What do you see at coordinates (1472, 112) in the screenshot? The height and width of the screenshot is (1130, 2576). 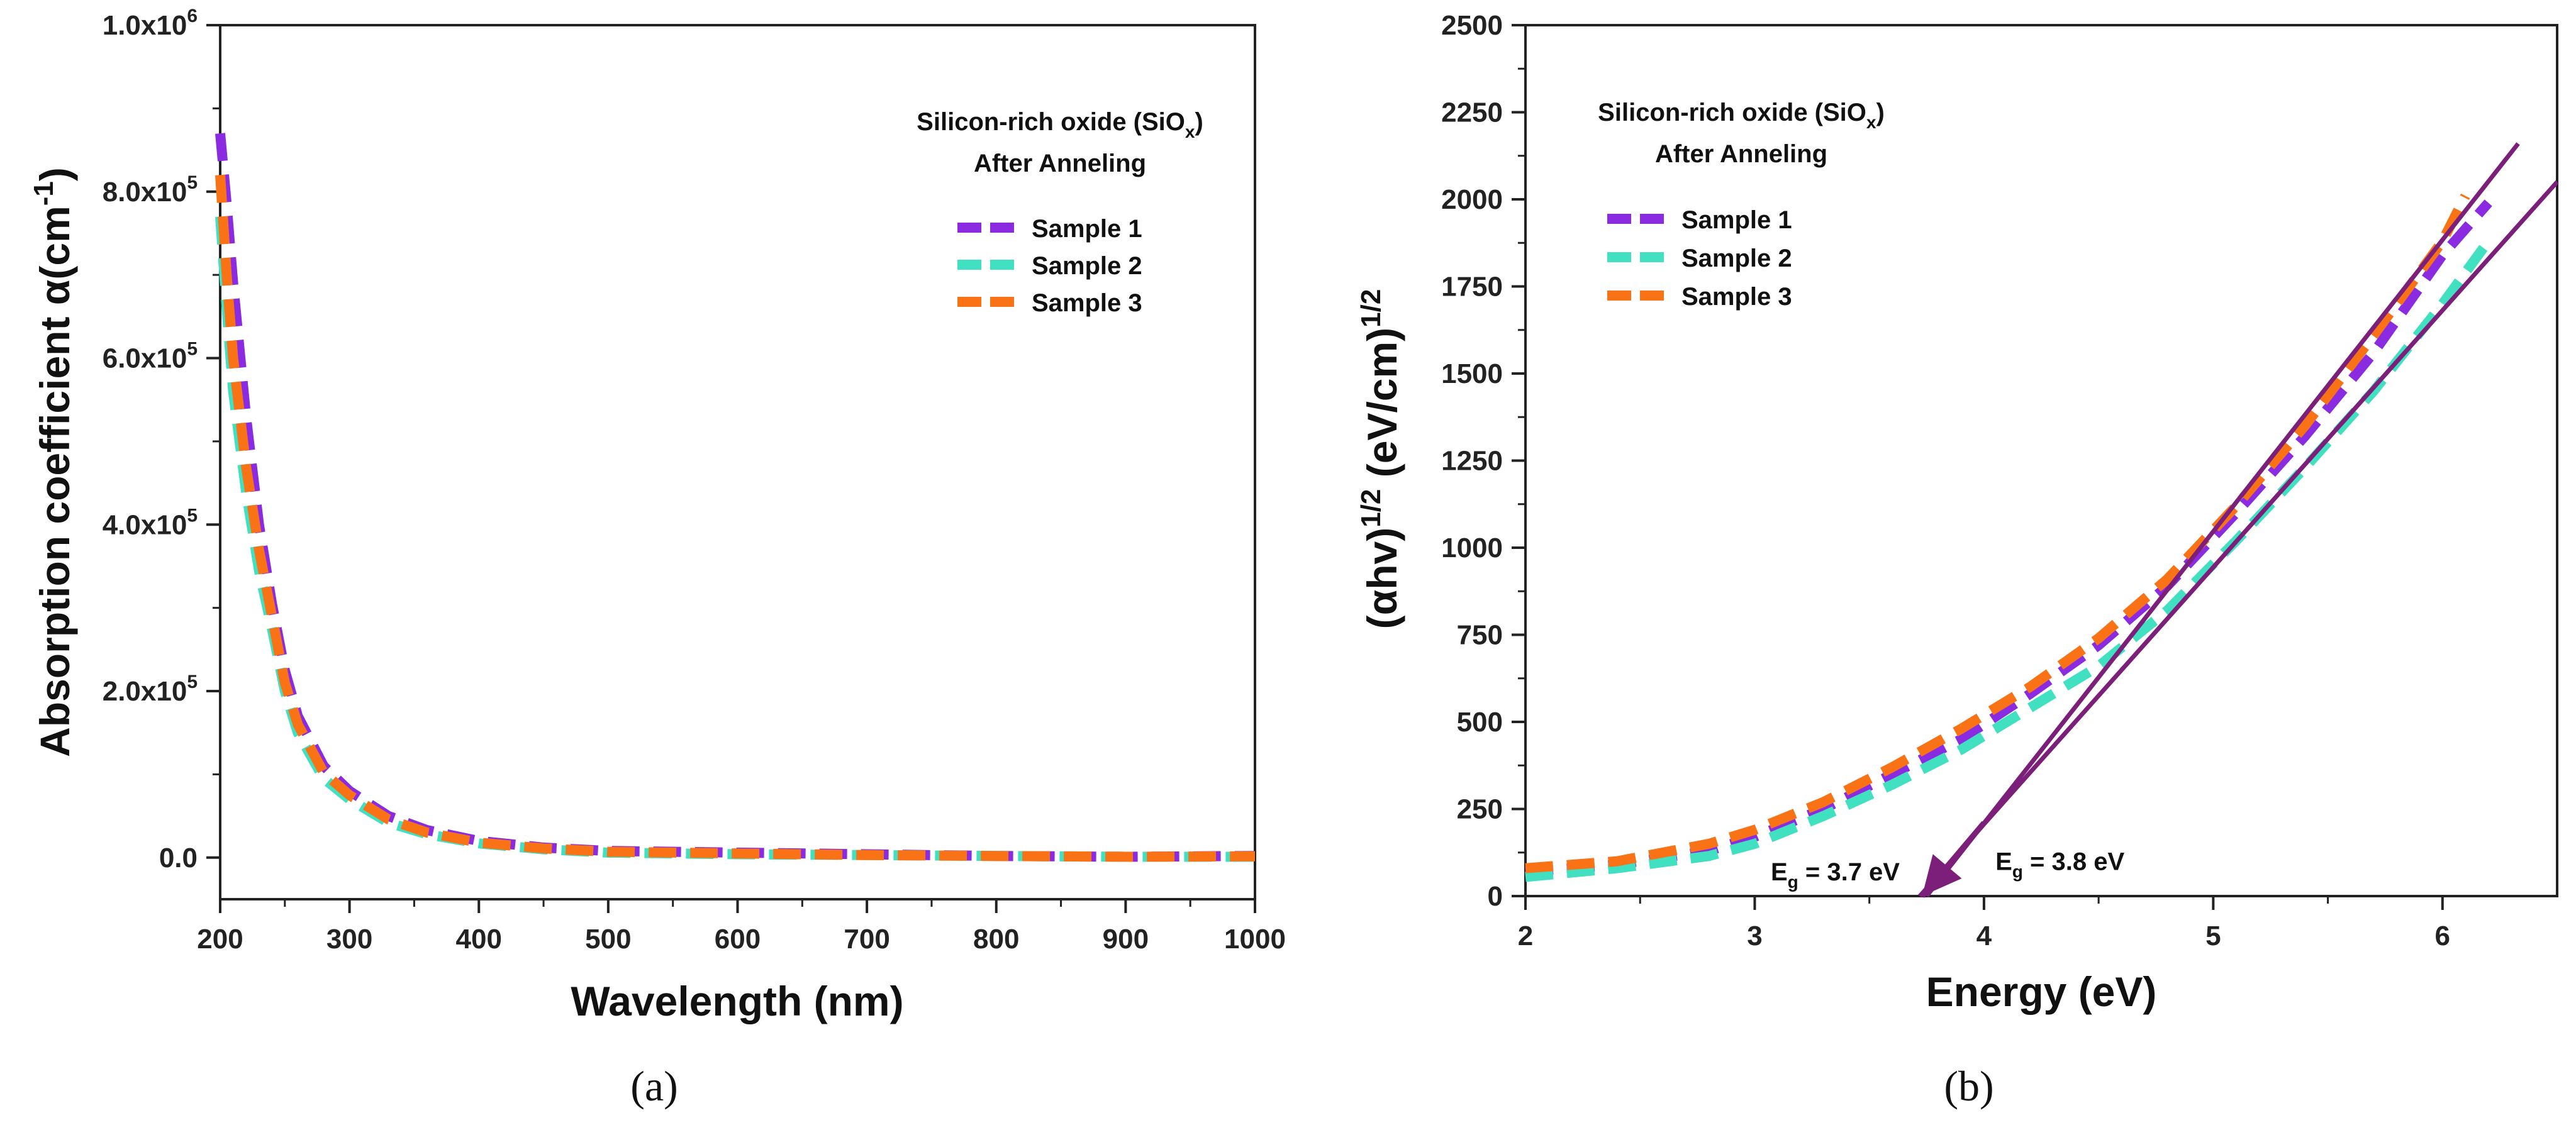 I see `panel-b-y-tick-label-9: 2250` at bounding box center [1472, 112].